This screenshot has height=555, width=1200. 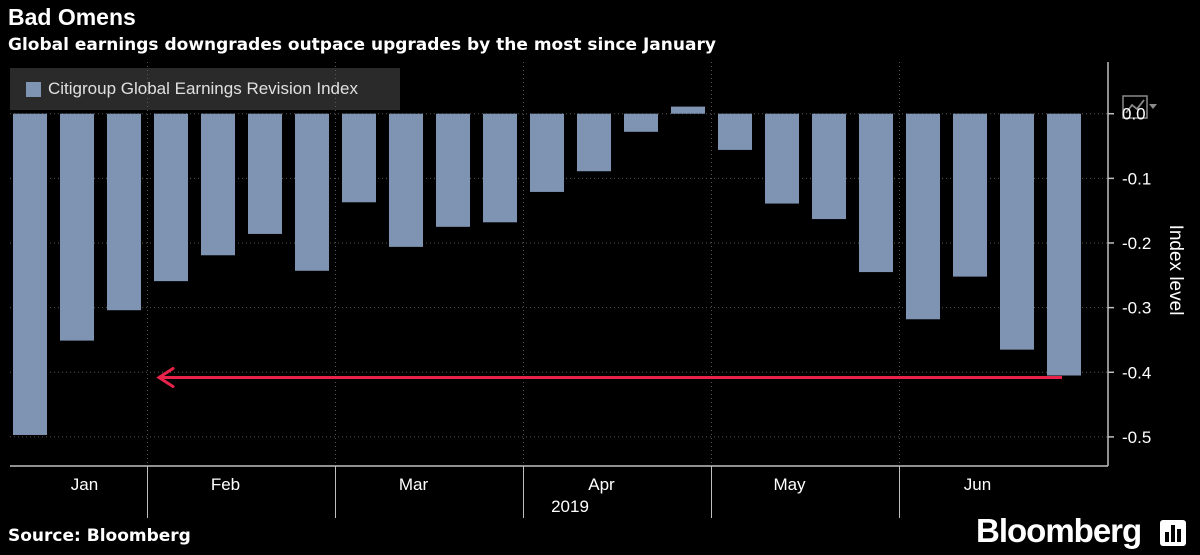 I want to click on y-tick-label: 0.0, so click(x=1134, y=114).